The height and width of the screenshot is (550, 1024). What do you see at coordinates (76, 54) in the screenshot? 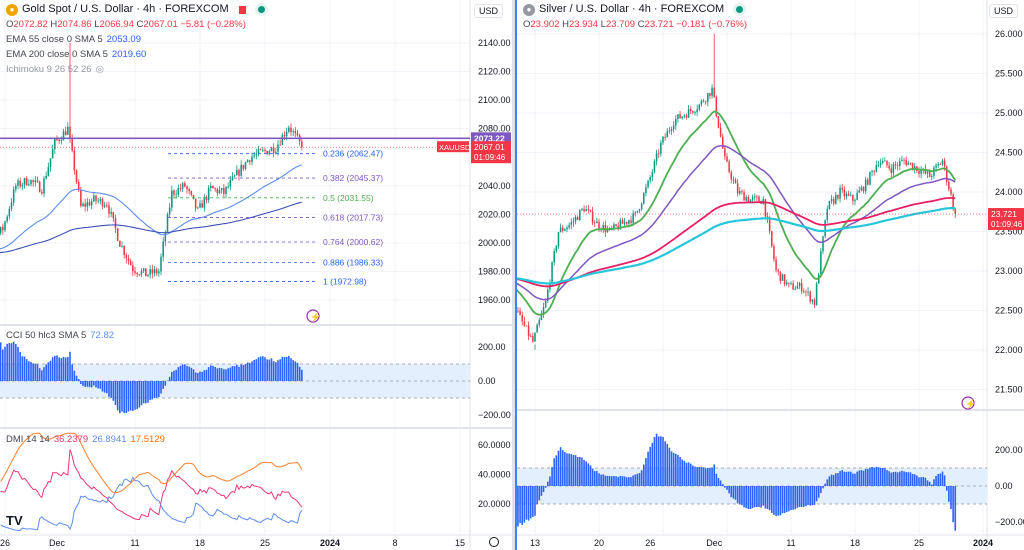
I see `indicator-ema200: EMA 200 close 0 SMA 5 2019.60` at bounding box center [76, 54].